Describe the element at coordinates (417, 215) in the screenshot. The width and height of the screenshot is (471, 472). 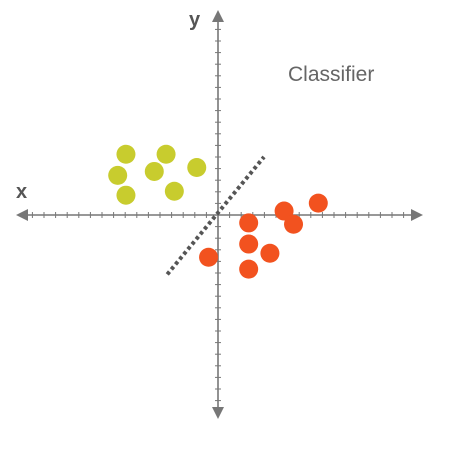
I see `x-axis-arrow-icon` at that location.